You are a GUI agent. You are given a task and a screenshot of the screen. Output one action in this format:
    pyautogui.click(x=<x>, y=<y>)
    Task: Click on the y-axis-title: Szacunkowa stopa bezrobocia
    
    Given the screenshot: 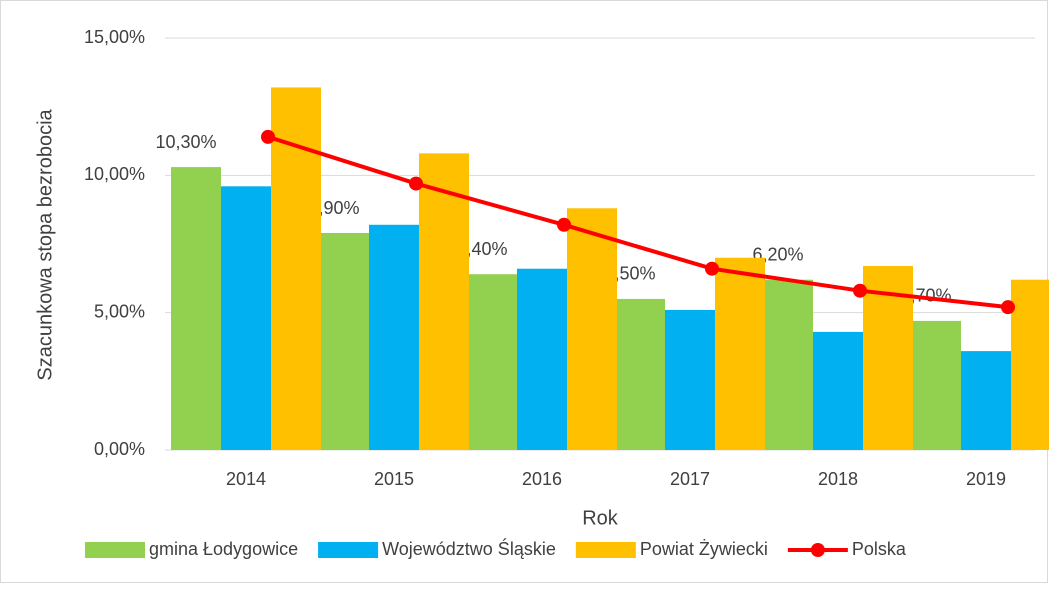 What is the action you would take?
    pyautogui.click(x=45, y=244)
    